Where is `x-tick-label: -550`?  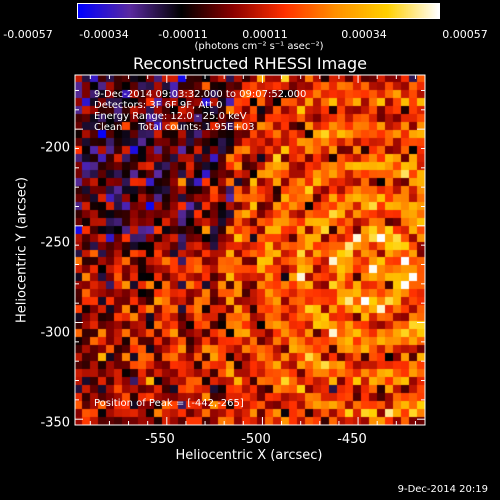 x-tick-label: -550 is located at coordinates (160, 439).